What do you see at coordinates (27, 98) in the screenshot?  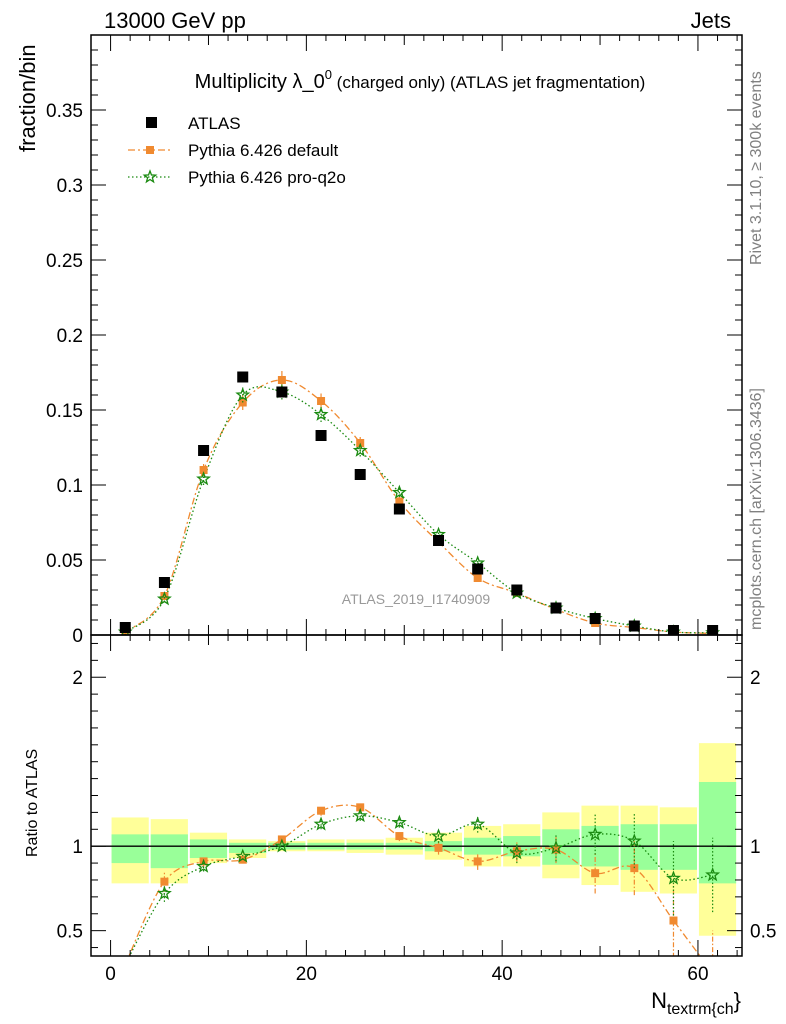 I see `main-y-axis-label: fraction/bin` at bounding box center [27, 98].